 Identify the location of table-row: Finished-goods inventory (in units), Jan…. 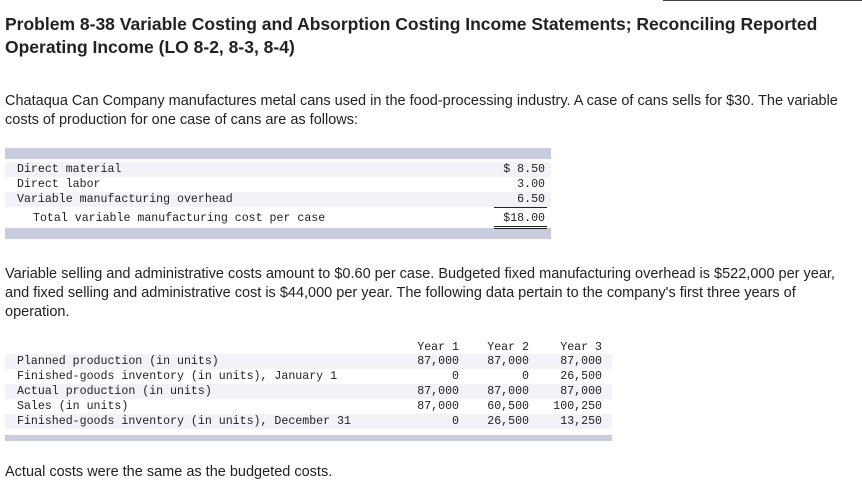
(308, 376).